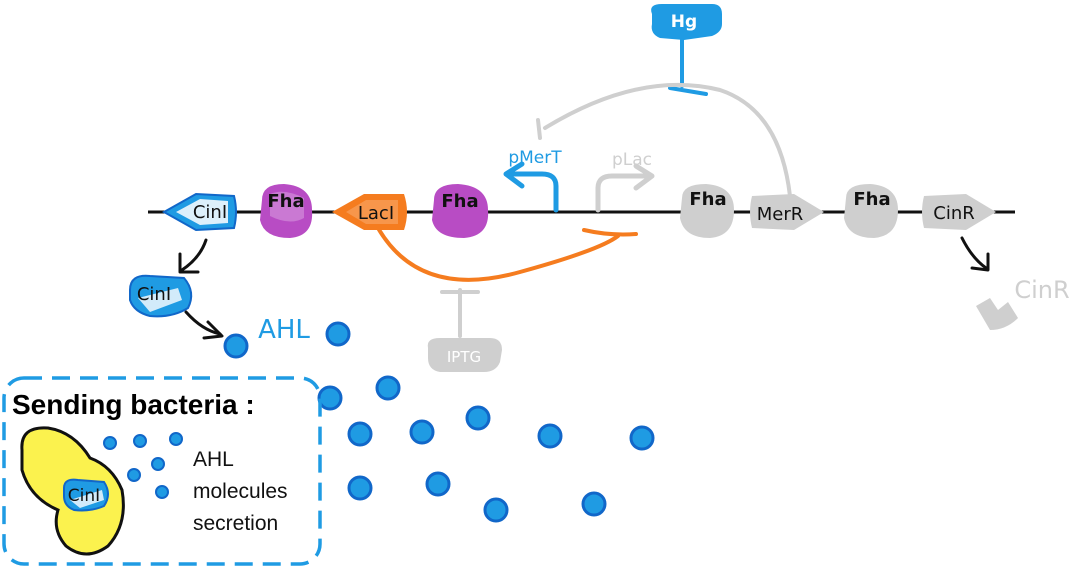  Describe the element at coordinates (213, 459) in the screenshot. I see `legend-text-line1: AHL` at that location.